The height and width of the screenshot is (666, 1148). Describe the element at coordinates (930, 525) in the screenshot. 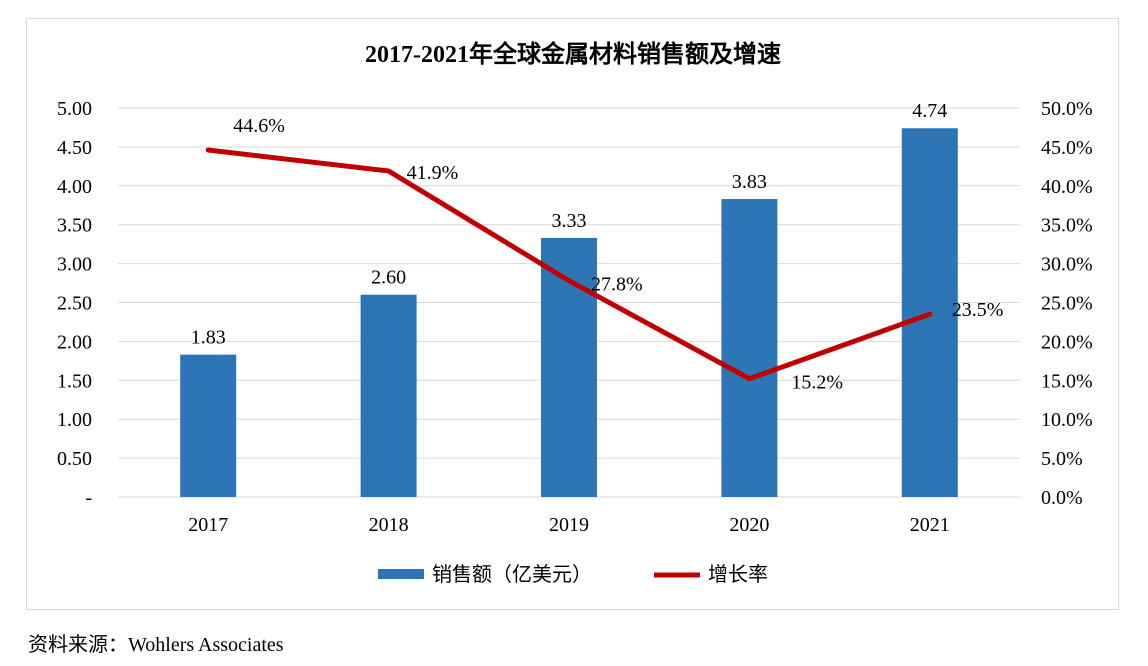

I see `x-tick-label: 2021` at that location.